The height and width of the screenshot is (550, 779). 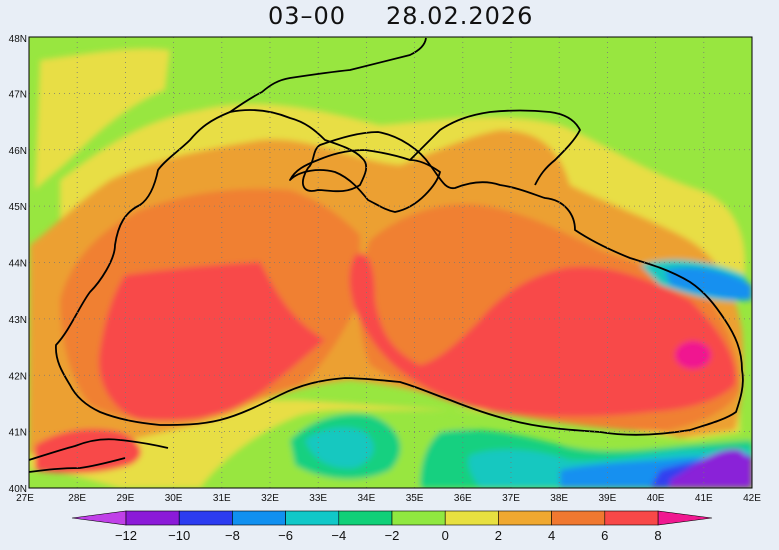 I want to click on lon-tick-label: 28E, so click(x=77, y=498).